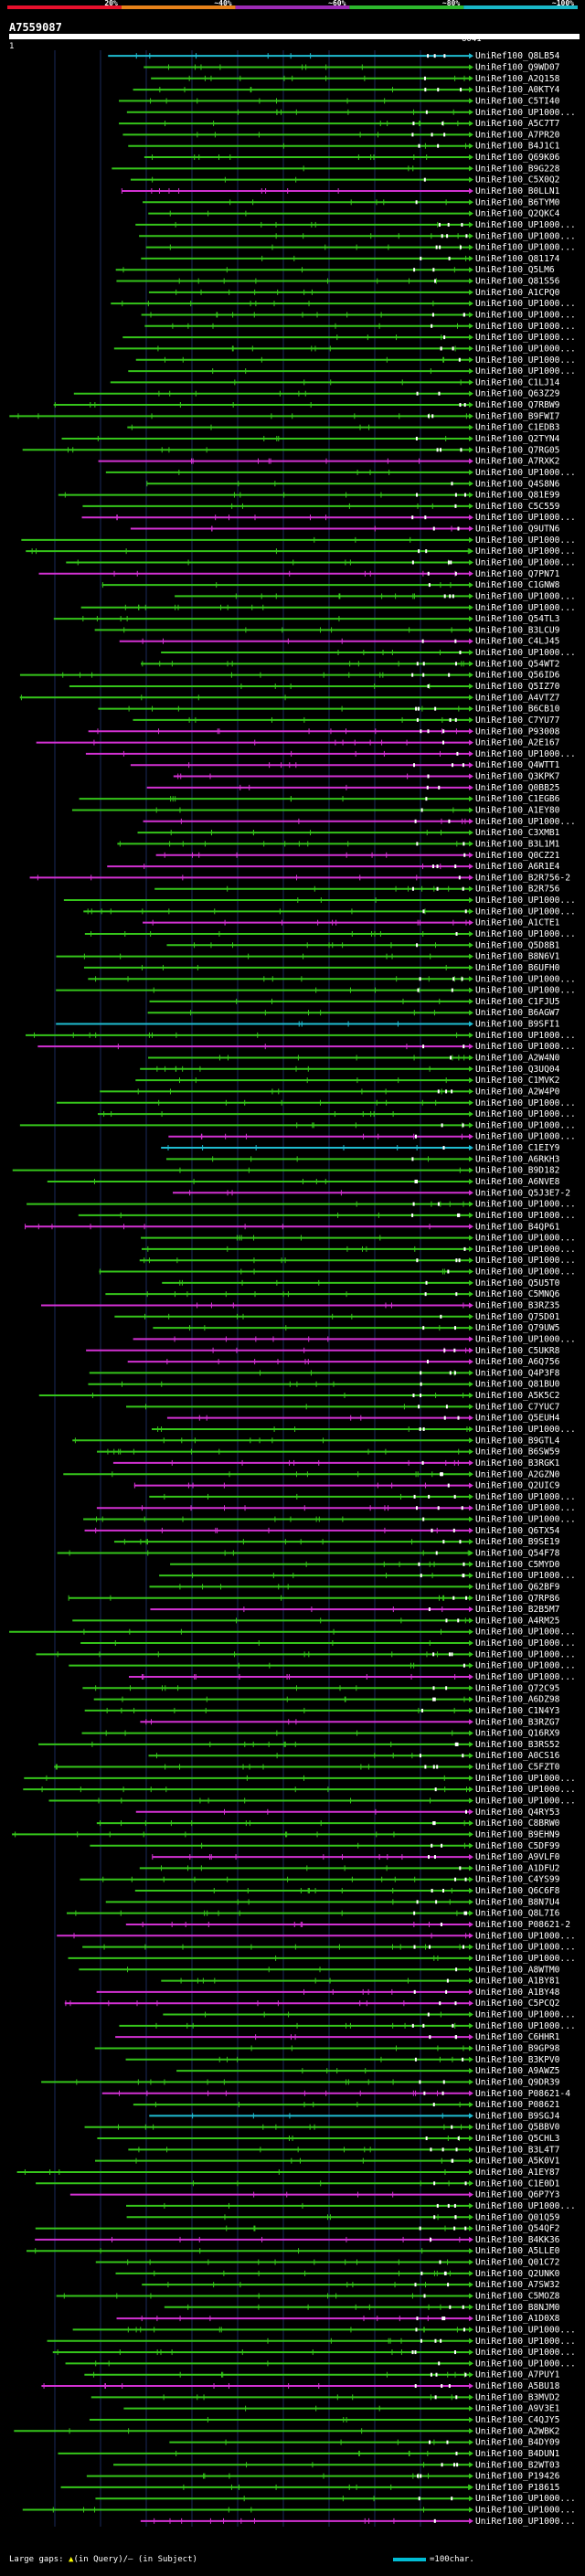 Image resolution: width=585 pixels, height=2576 pixels. Describe the element at coordinates (407, 7) in the screenshot. I see `scale-segment` at that location.